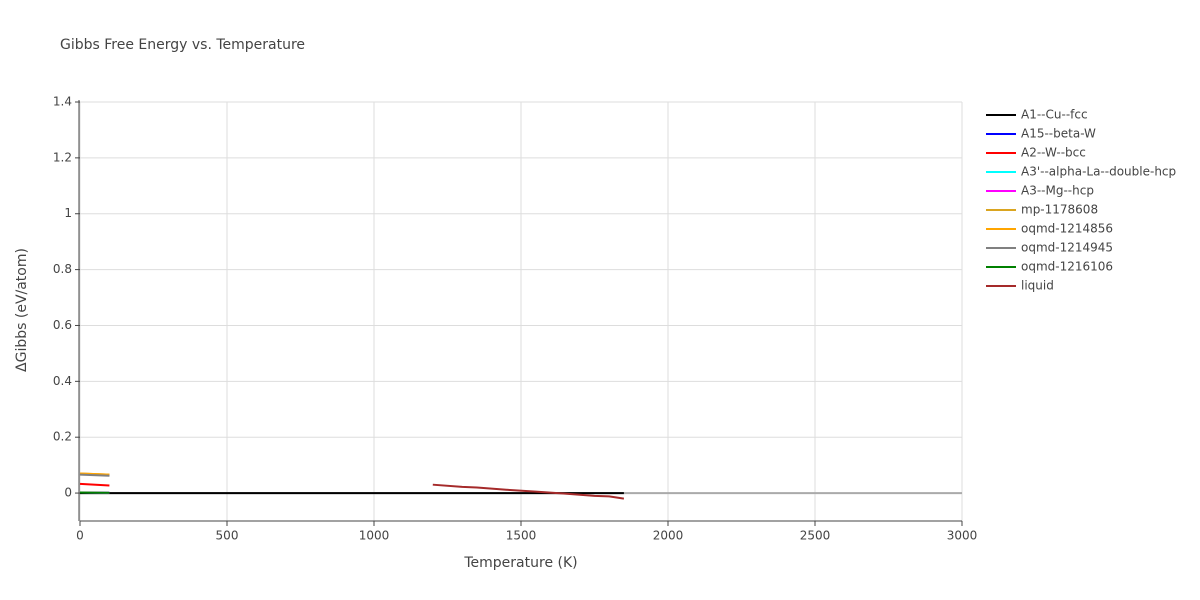  Describe the element at coordinates (22, 310) in the screenshot. I see `y-axis-title: ΔGibbs (eV/atom)` at that location.